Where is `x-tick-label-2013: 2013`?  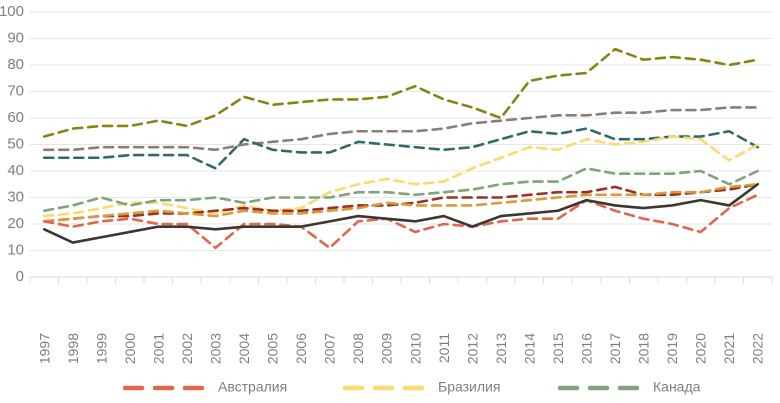 x-tick-label-2013: 2013 is located at coordinates (501, 348).